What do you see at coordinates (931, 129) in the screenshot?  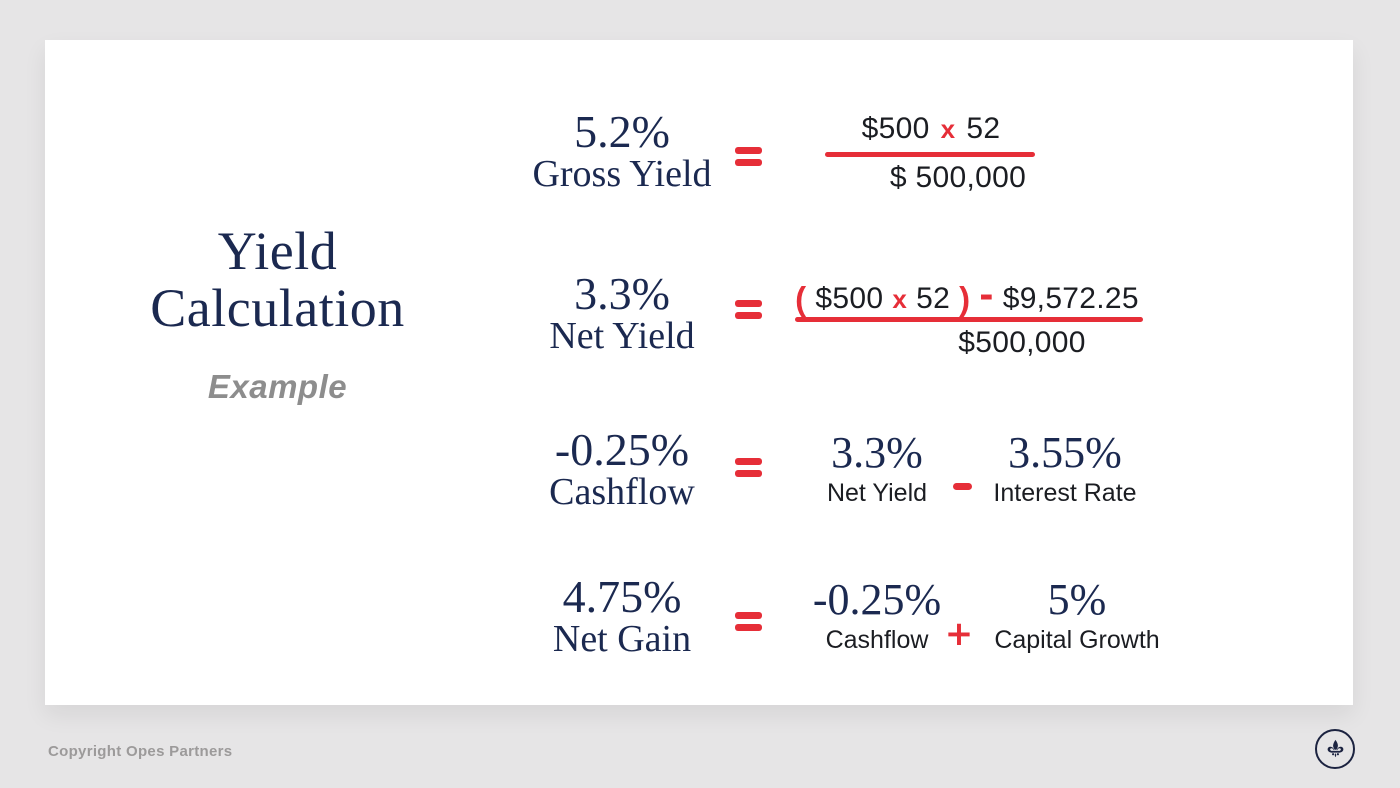 I see `fraction-numerator: $500 x 52` at bounding box center [931, 129].